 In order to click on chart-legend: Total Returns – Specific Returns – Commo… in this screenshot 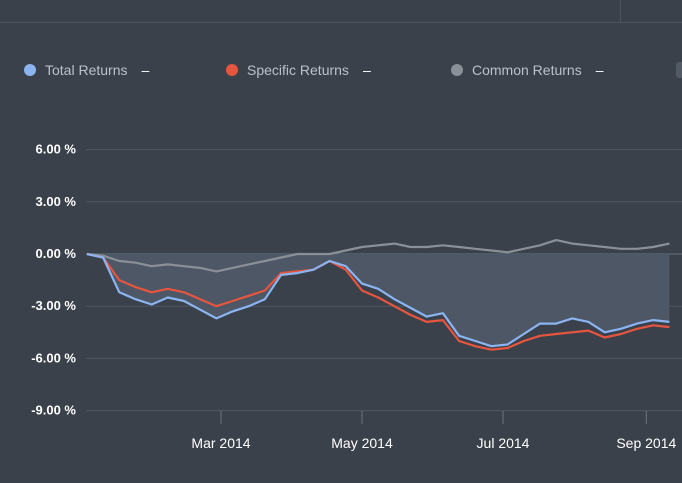, I will do `click(341, 70)`.